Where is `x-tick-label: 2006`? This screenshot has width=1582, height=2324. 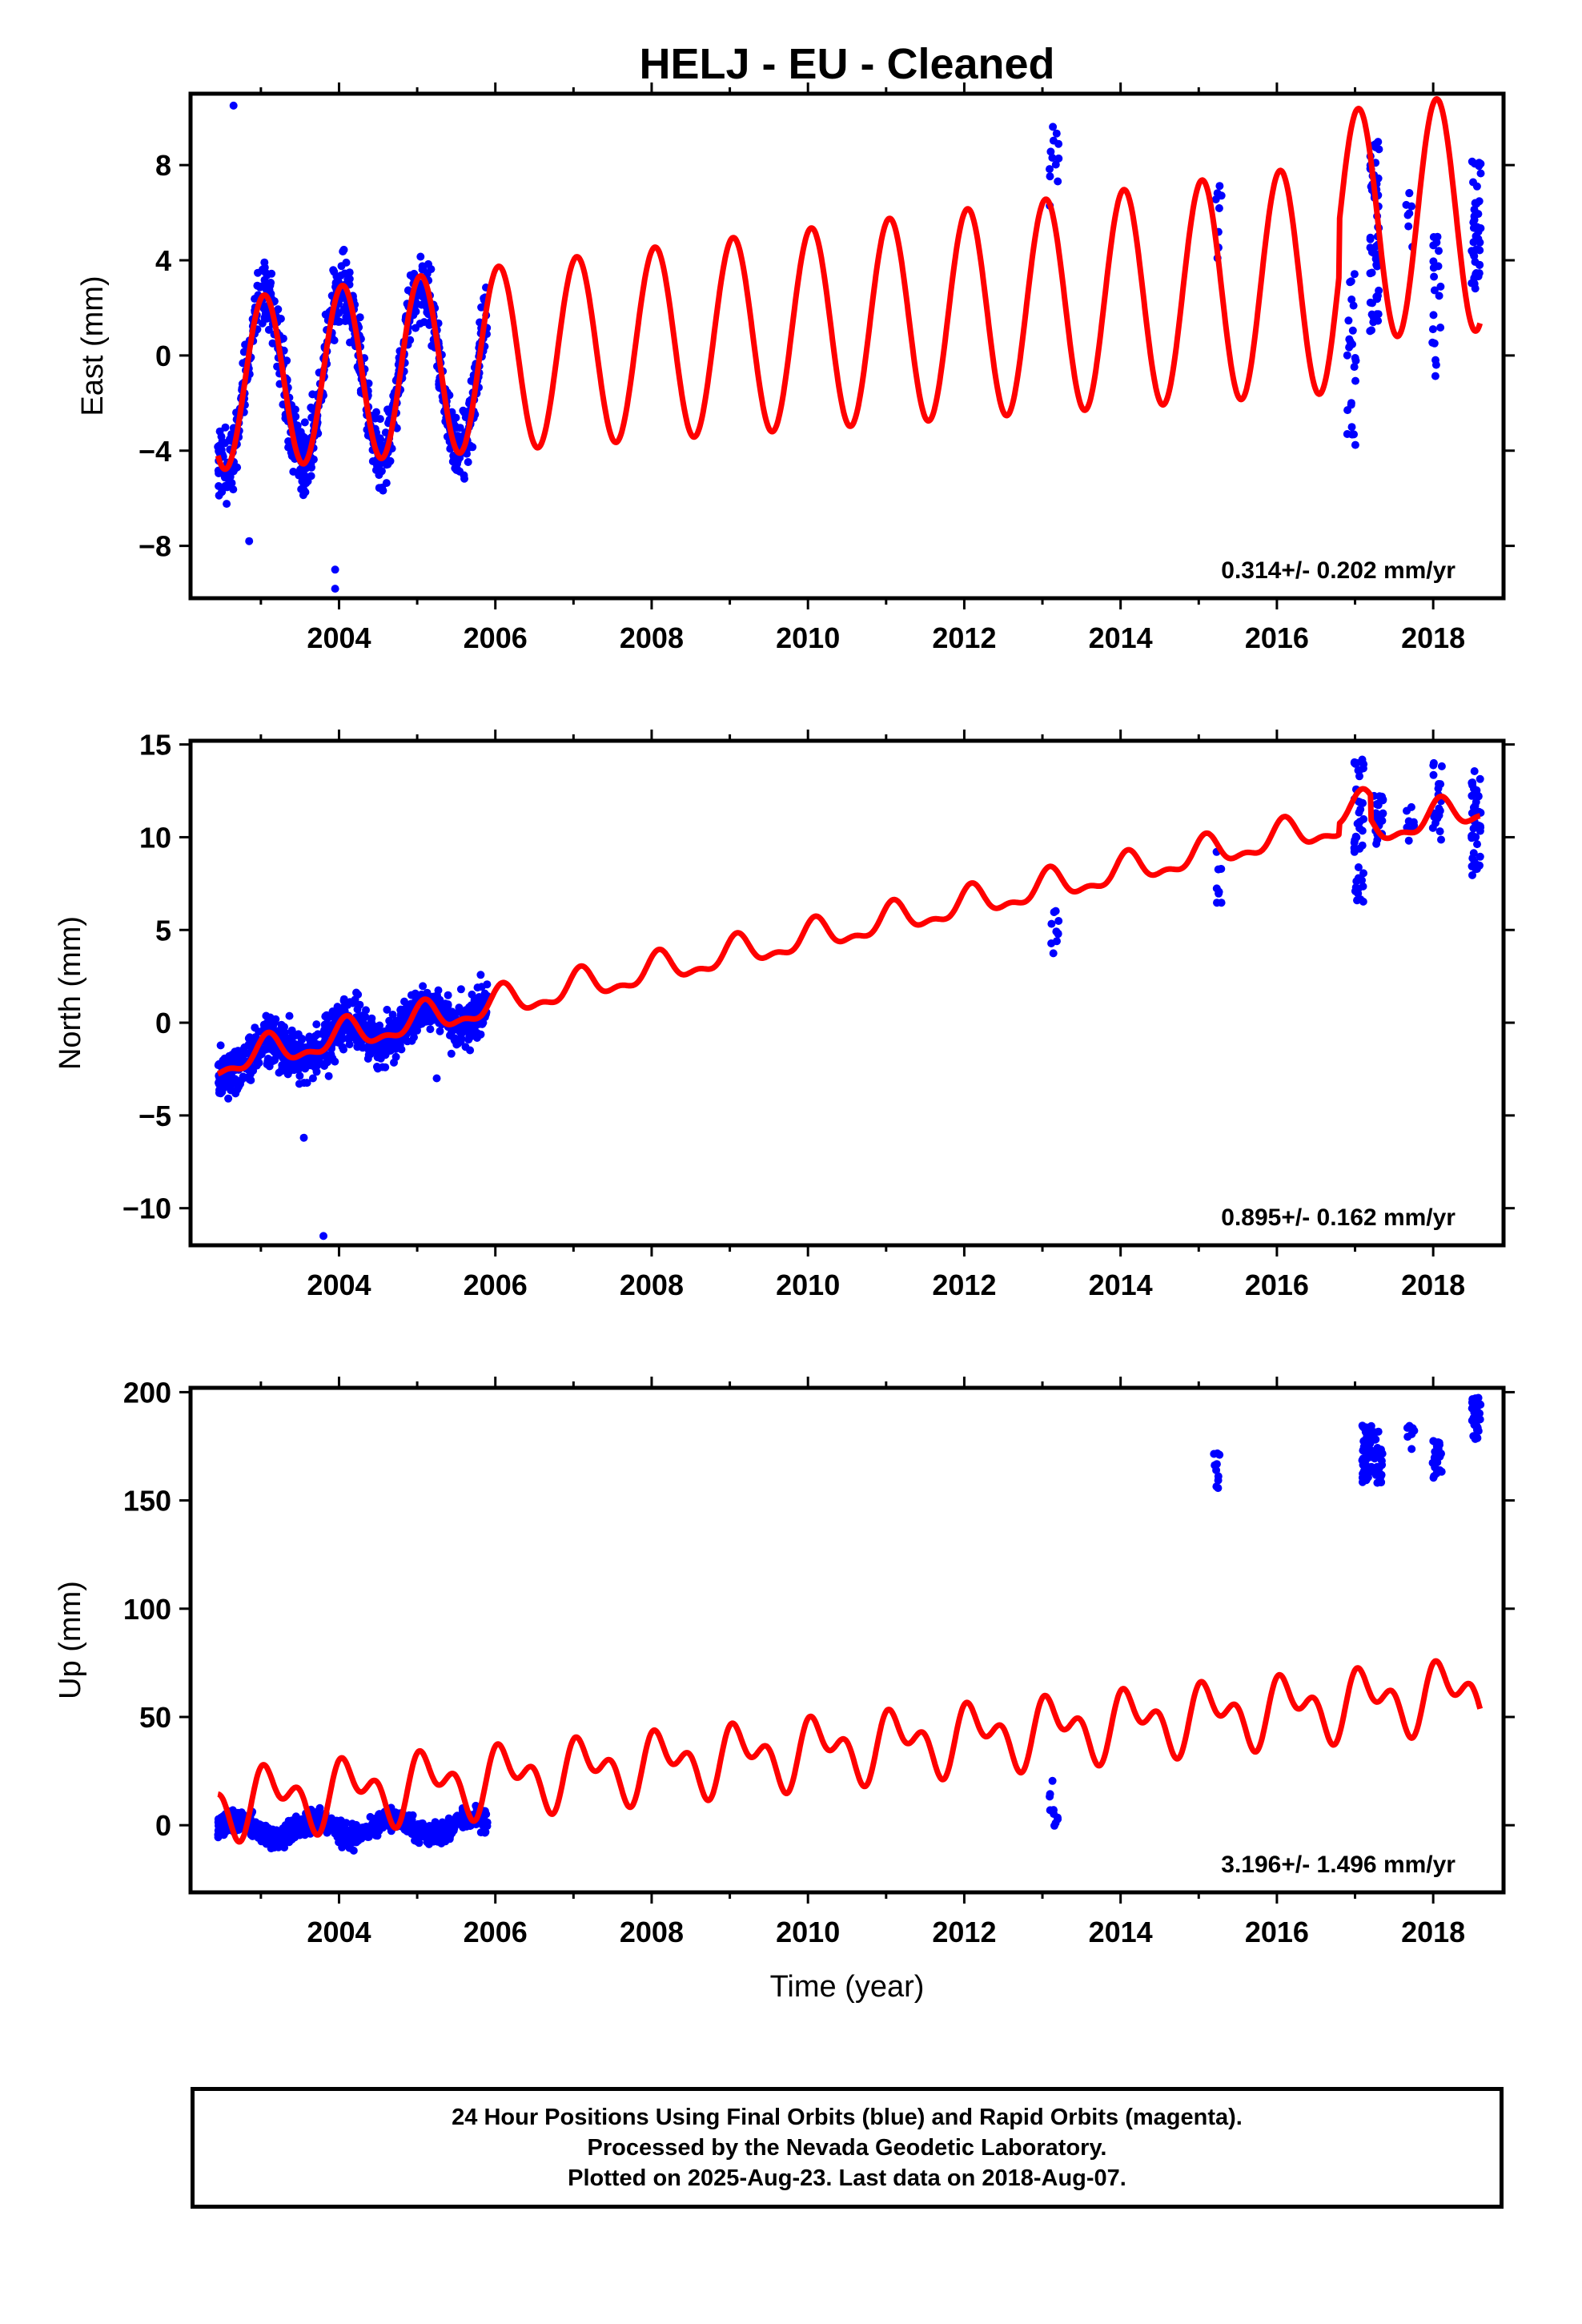 x-tick-label: 2006 is located at coordinates (496, 1932).